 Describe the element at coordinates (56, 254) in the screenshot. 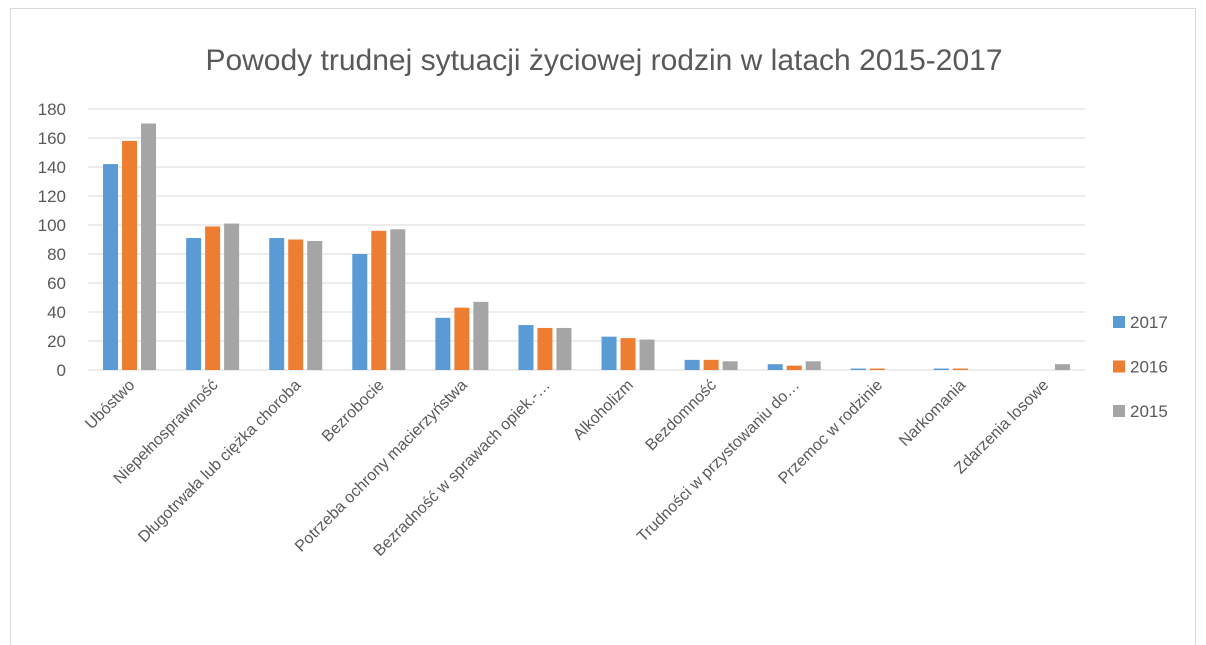

I see `y-tick-label: 80` at that location.